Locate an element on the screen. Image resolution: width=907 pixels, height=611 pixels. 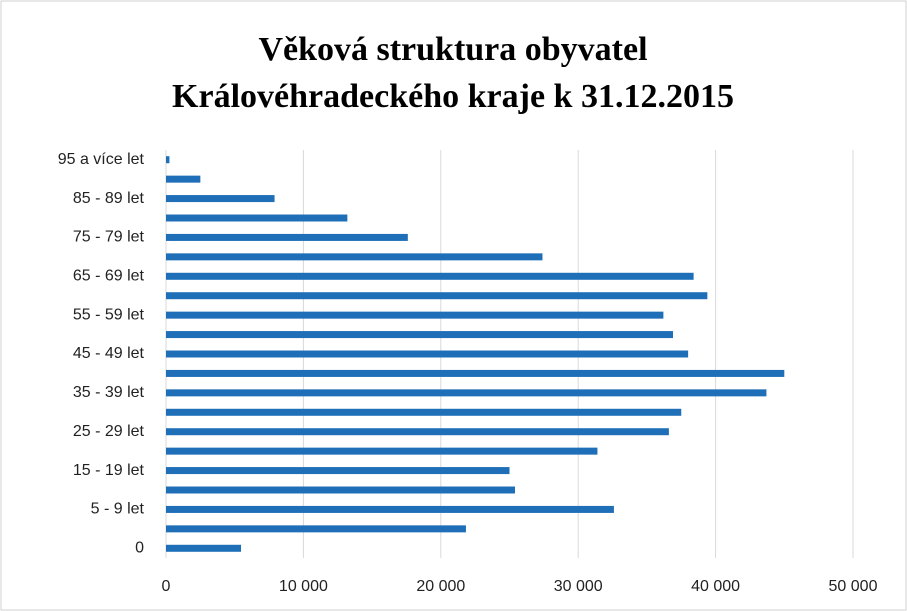
y-tick-label: 85 - 89 let is located at coordinates (109, 198).